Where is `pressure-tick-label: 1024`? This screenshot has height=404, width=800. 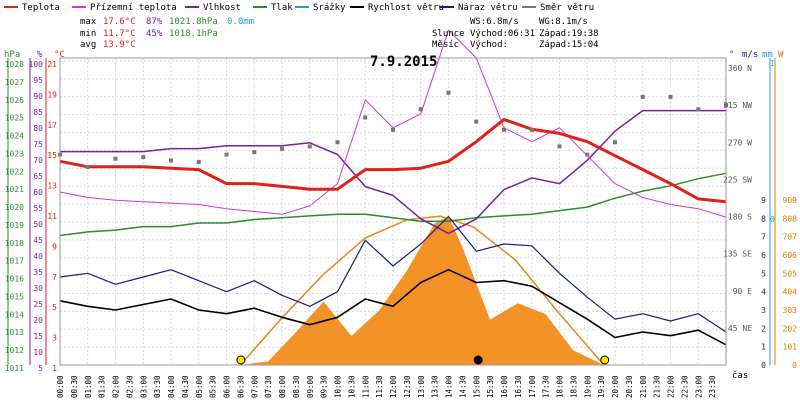
pressure-tick-label: 1024 is located at coordinates (14, 136).